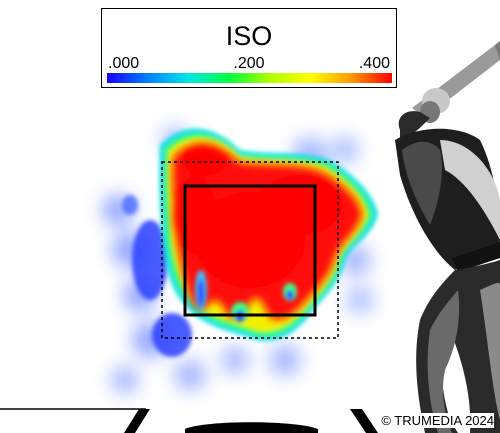 This screenshot has height=433, width=500. What do you see at coordinates (497, 50) in the screenshot?
I see `bat-knob` at bounding box center [497, 50].